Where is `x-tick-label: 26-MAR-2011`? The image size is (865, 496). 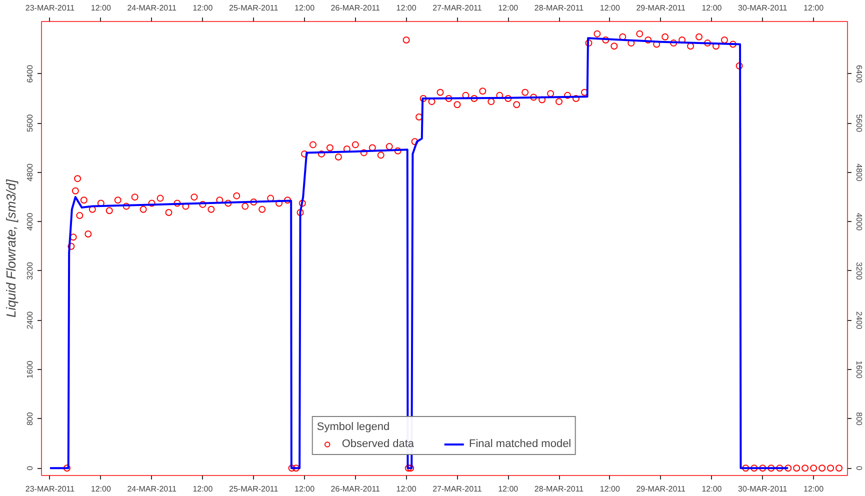
x-tick-label: 26-MAR-2011 is located at coordinates (355, 8).